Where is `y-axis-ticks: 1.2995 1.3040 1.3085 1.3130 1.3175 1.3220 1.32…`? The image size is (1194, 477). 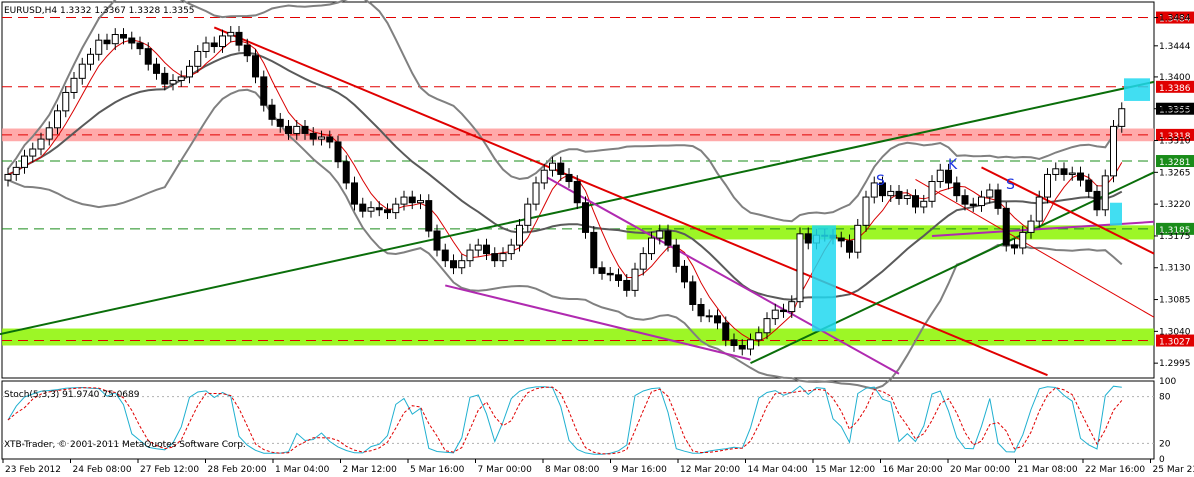 y-axis-ticks: 1.2995 1.3040 1.3085 1.3130 1.3175 1.3220 1.32… is located at coordinates (1172, 191).